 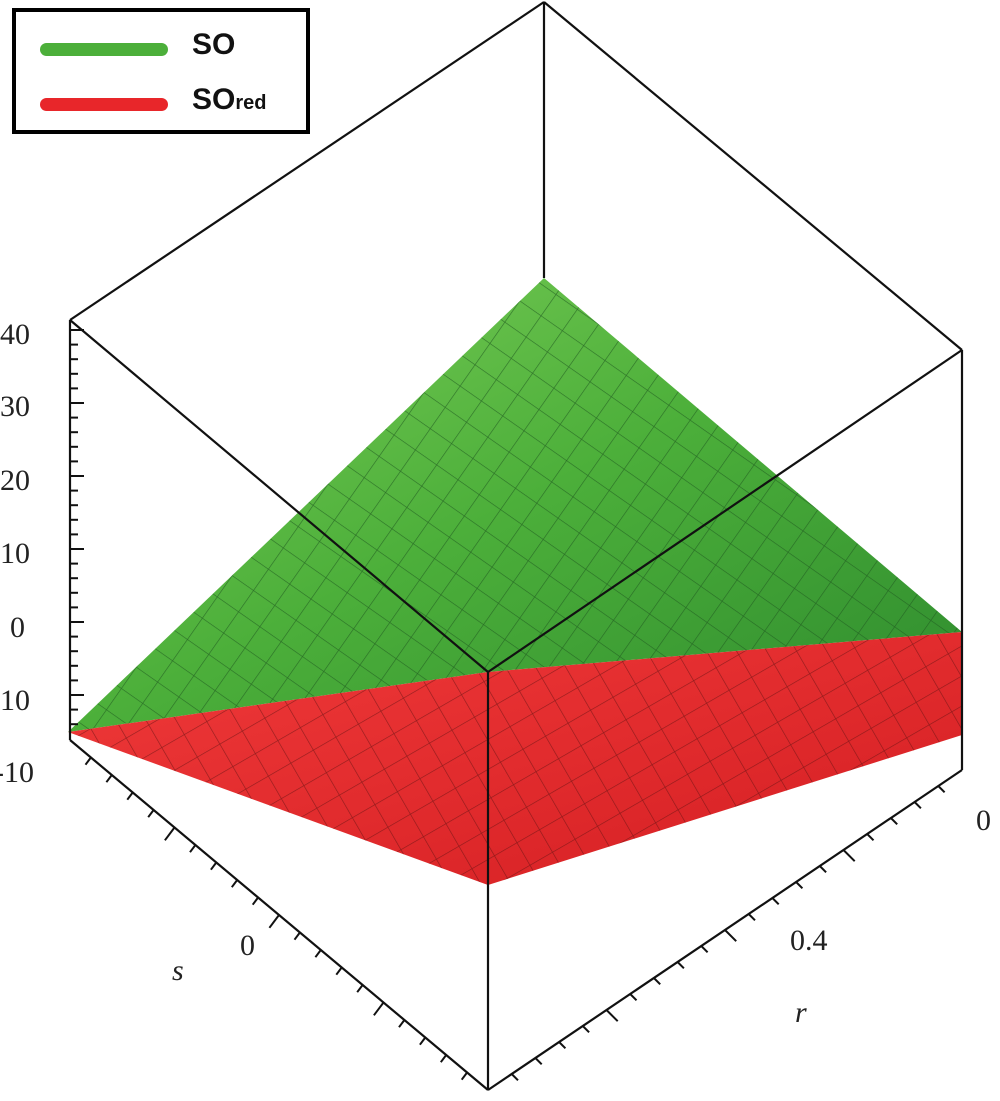 I want to click on legend-label-so-red-sub: red, so click(x=251, y=103).